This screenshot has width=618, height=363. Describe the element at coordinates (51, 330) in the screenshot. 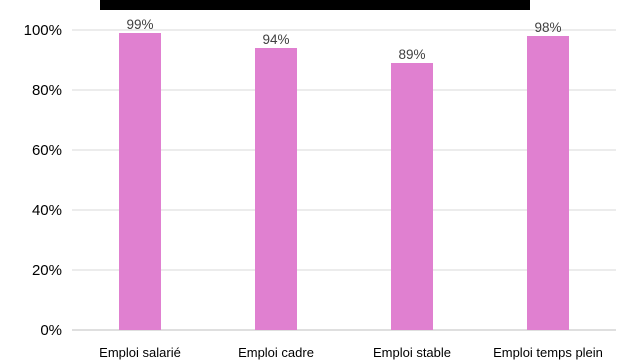

I see `y-tick-label: 0%` at that location.